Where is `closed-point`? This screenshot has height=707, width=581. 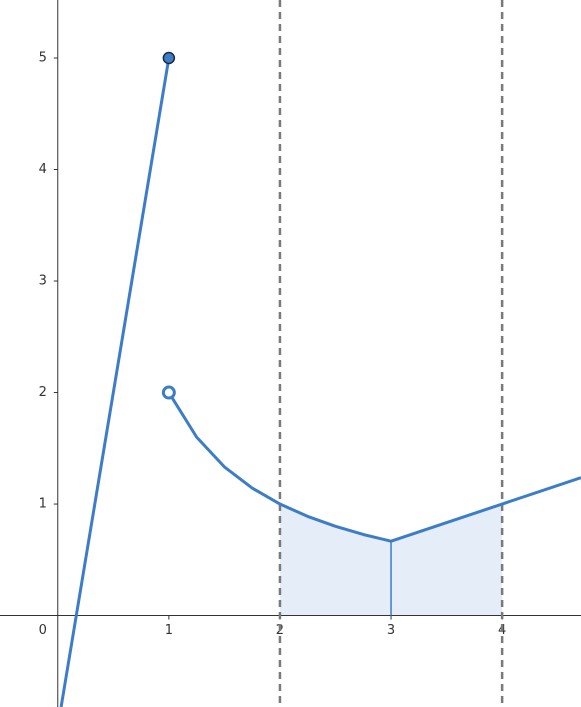 closed-point is located at coordinates (169, 58).